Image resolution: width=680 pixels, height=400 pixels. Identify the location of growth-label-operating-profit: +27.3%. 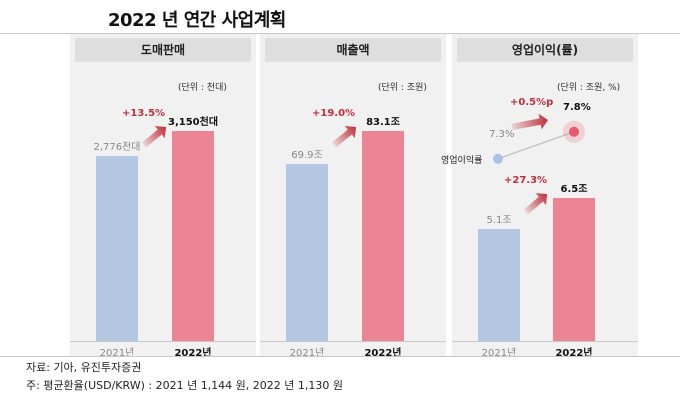
(526, 180).